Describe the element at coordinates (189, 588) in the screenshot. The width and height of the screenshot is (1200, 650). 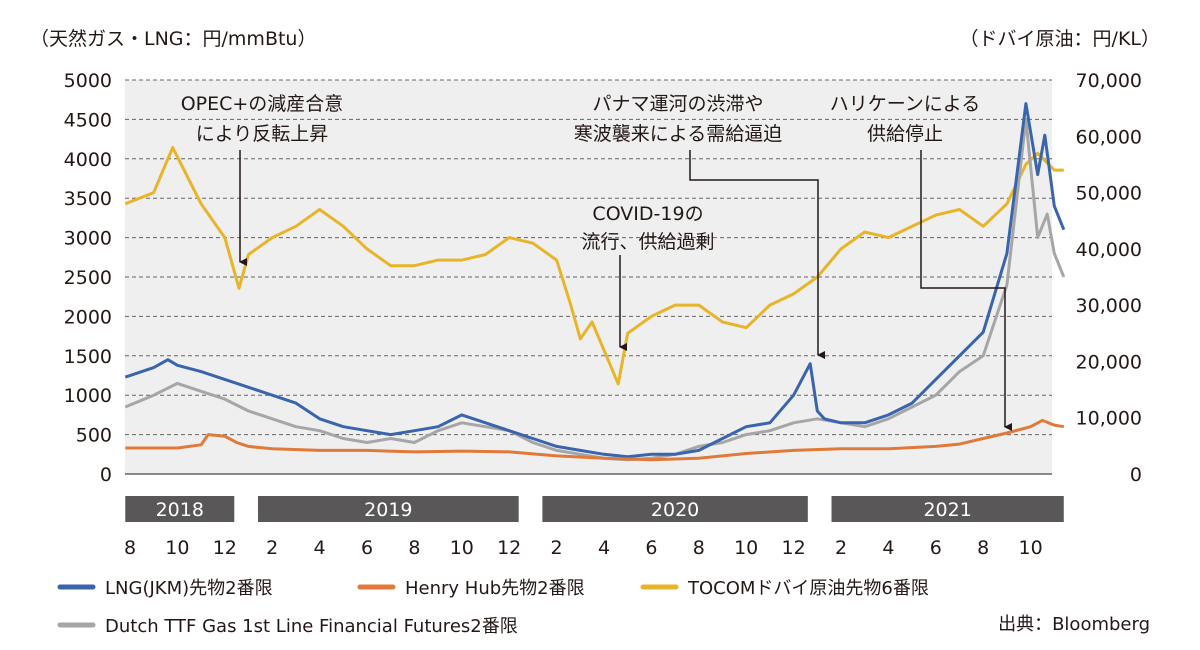
I see `legend-label: LNG(JKM)先物2番限` at that location.